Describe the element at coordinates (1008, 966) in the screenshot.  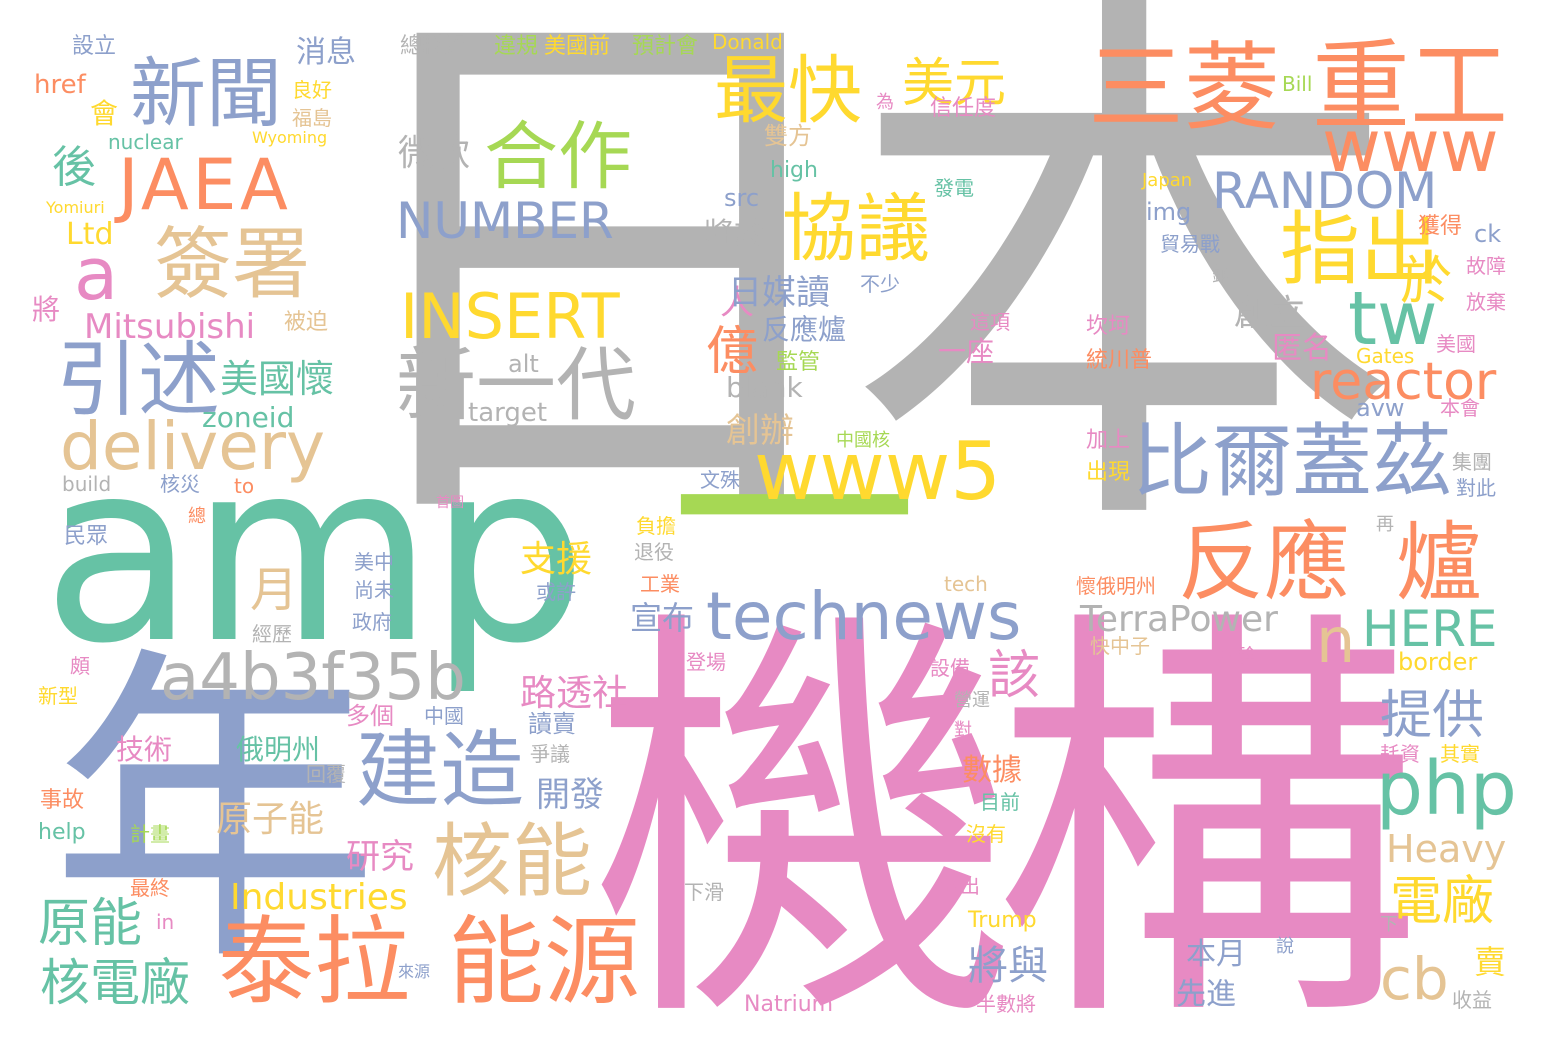
I see `word-jiang-yu: 將與` at that location.